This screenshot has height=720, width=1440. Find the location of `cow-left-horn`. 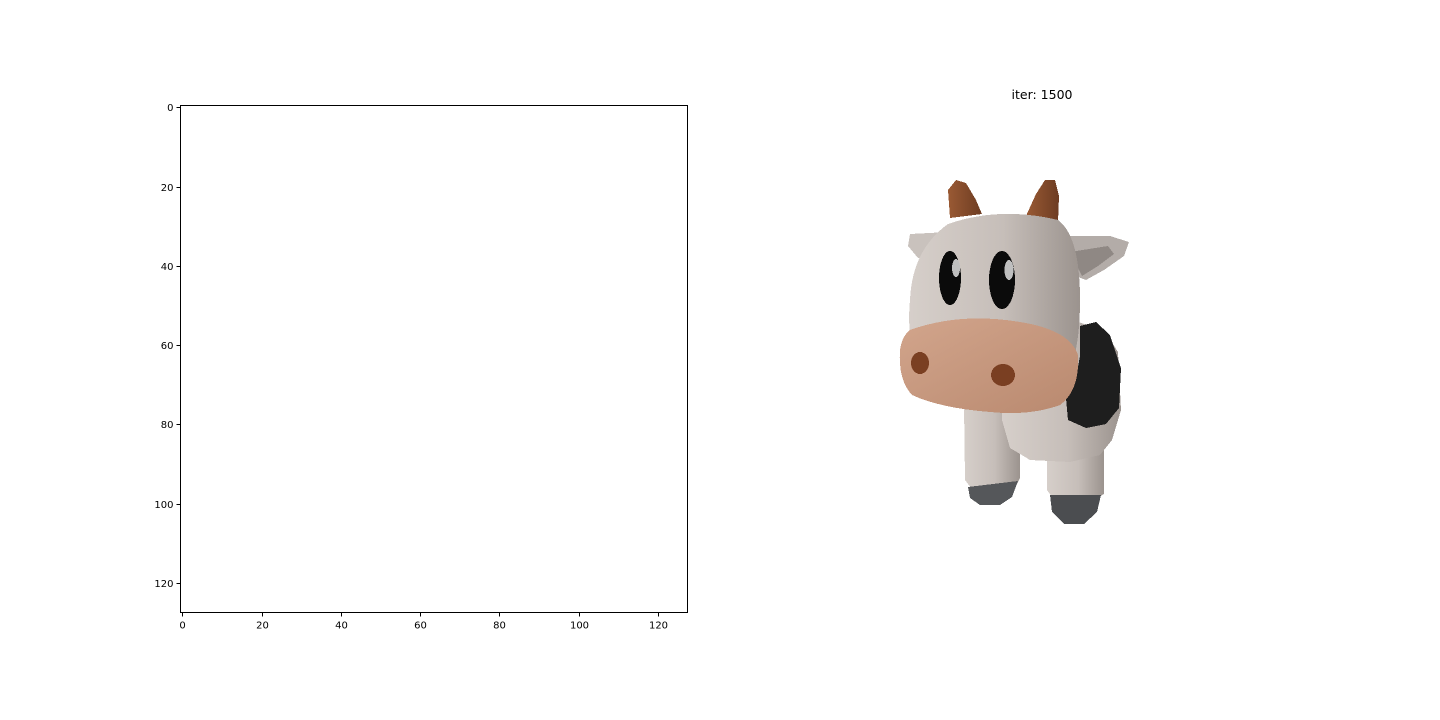

cow-left-horn is located at coordinates (965, 199).